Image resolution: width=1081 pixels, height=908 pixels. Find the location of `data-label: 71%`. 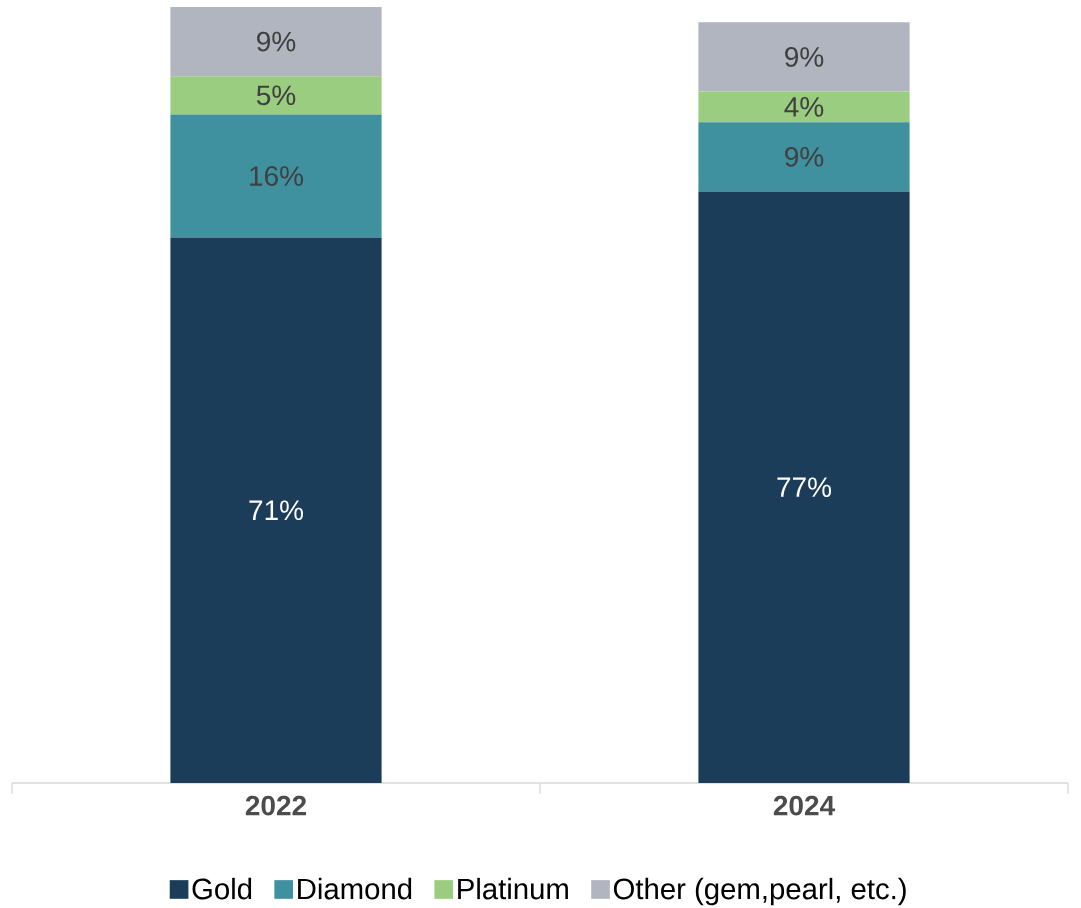

data-label: 71% is located at coordinates (276, 510).